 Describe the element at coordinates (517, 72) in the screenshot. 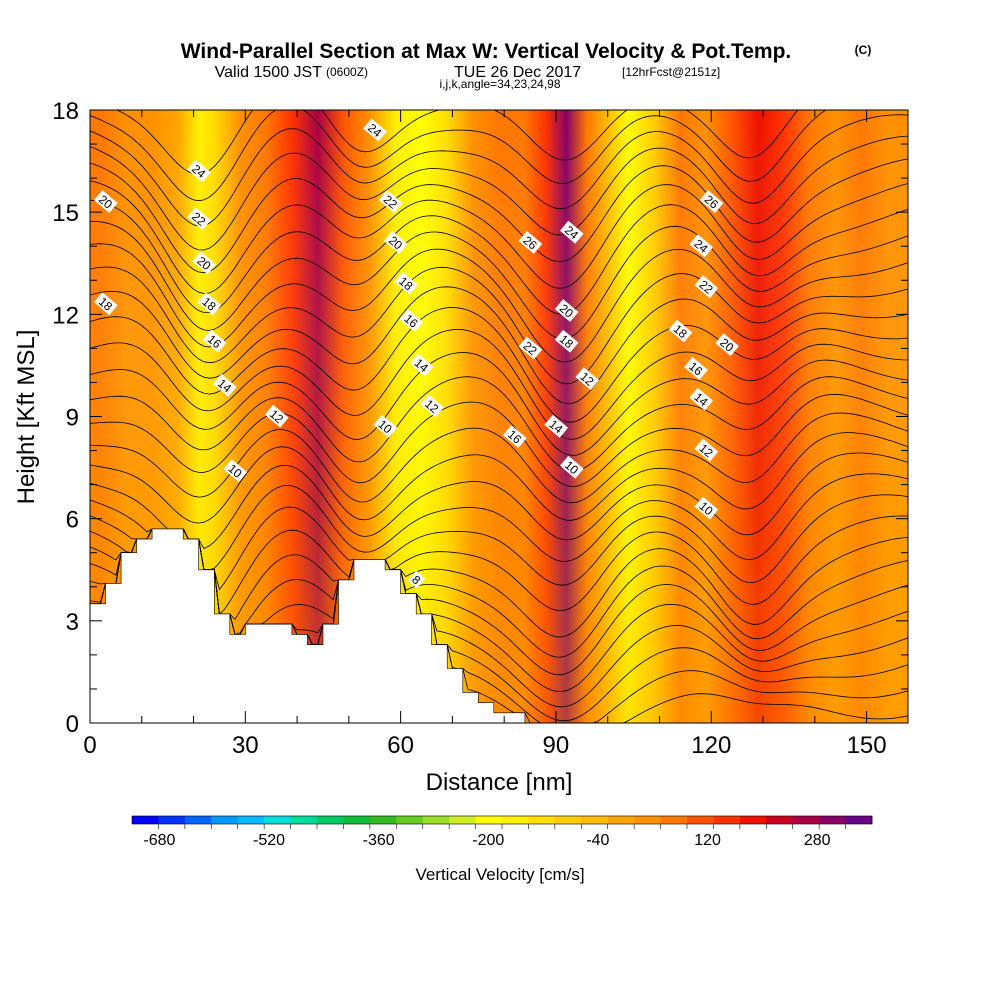

I see `valid-date: TUE 26 Dec 2017` at that location.